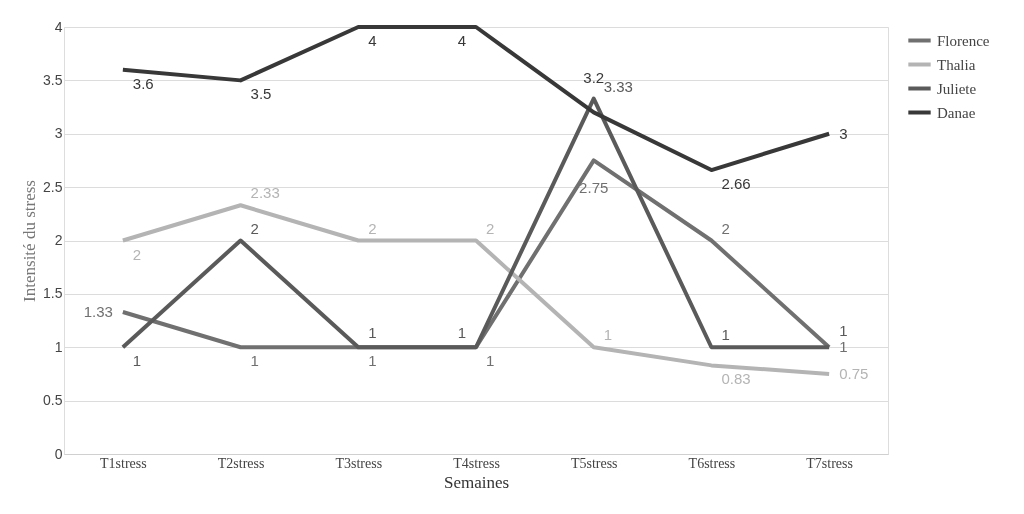  What do you see at coordinates (963, 40) in the screenshot?
I see `legend-label: Florence` at bounding box center [963, 40].